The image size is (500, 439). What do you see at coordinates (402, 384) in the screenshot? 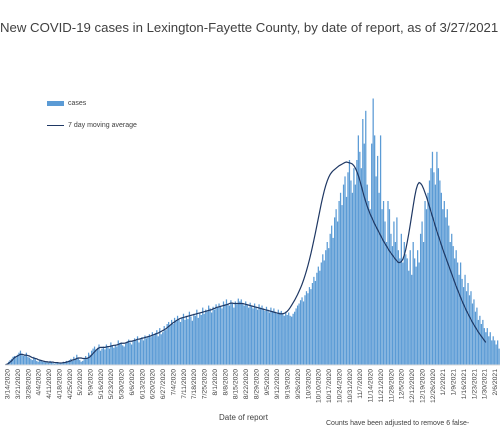
I see `x-tick-label: 12/5/2020` at bounding box center [402, 384].